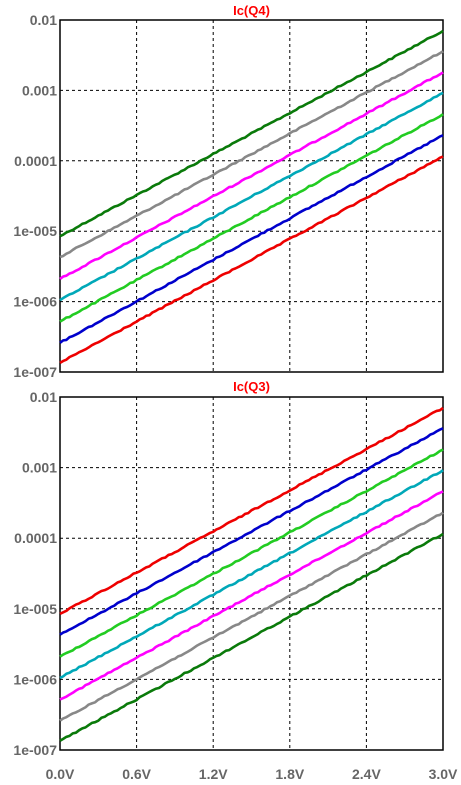 The height and width of the screenshot is (785, 461). I want to click on x-tick-label: 2.4V, so click(366, 774).